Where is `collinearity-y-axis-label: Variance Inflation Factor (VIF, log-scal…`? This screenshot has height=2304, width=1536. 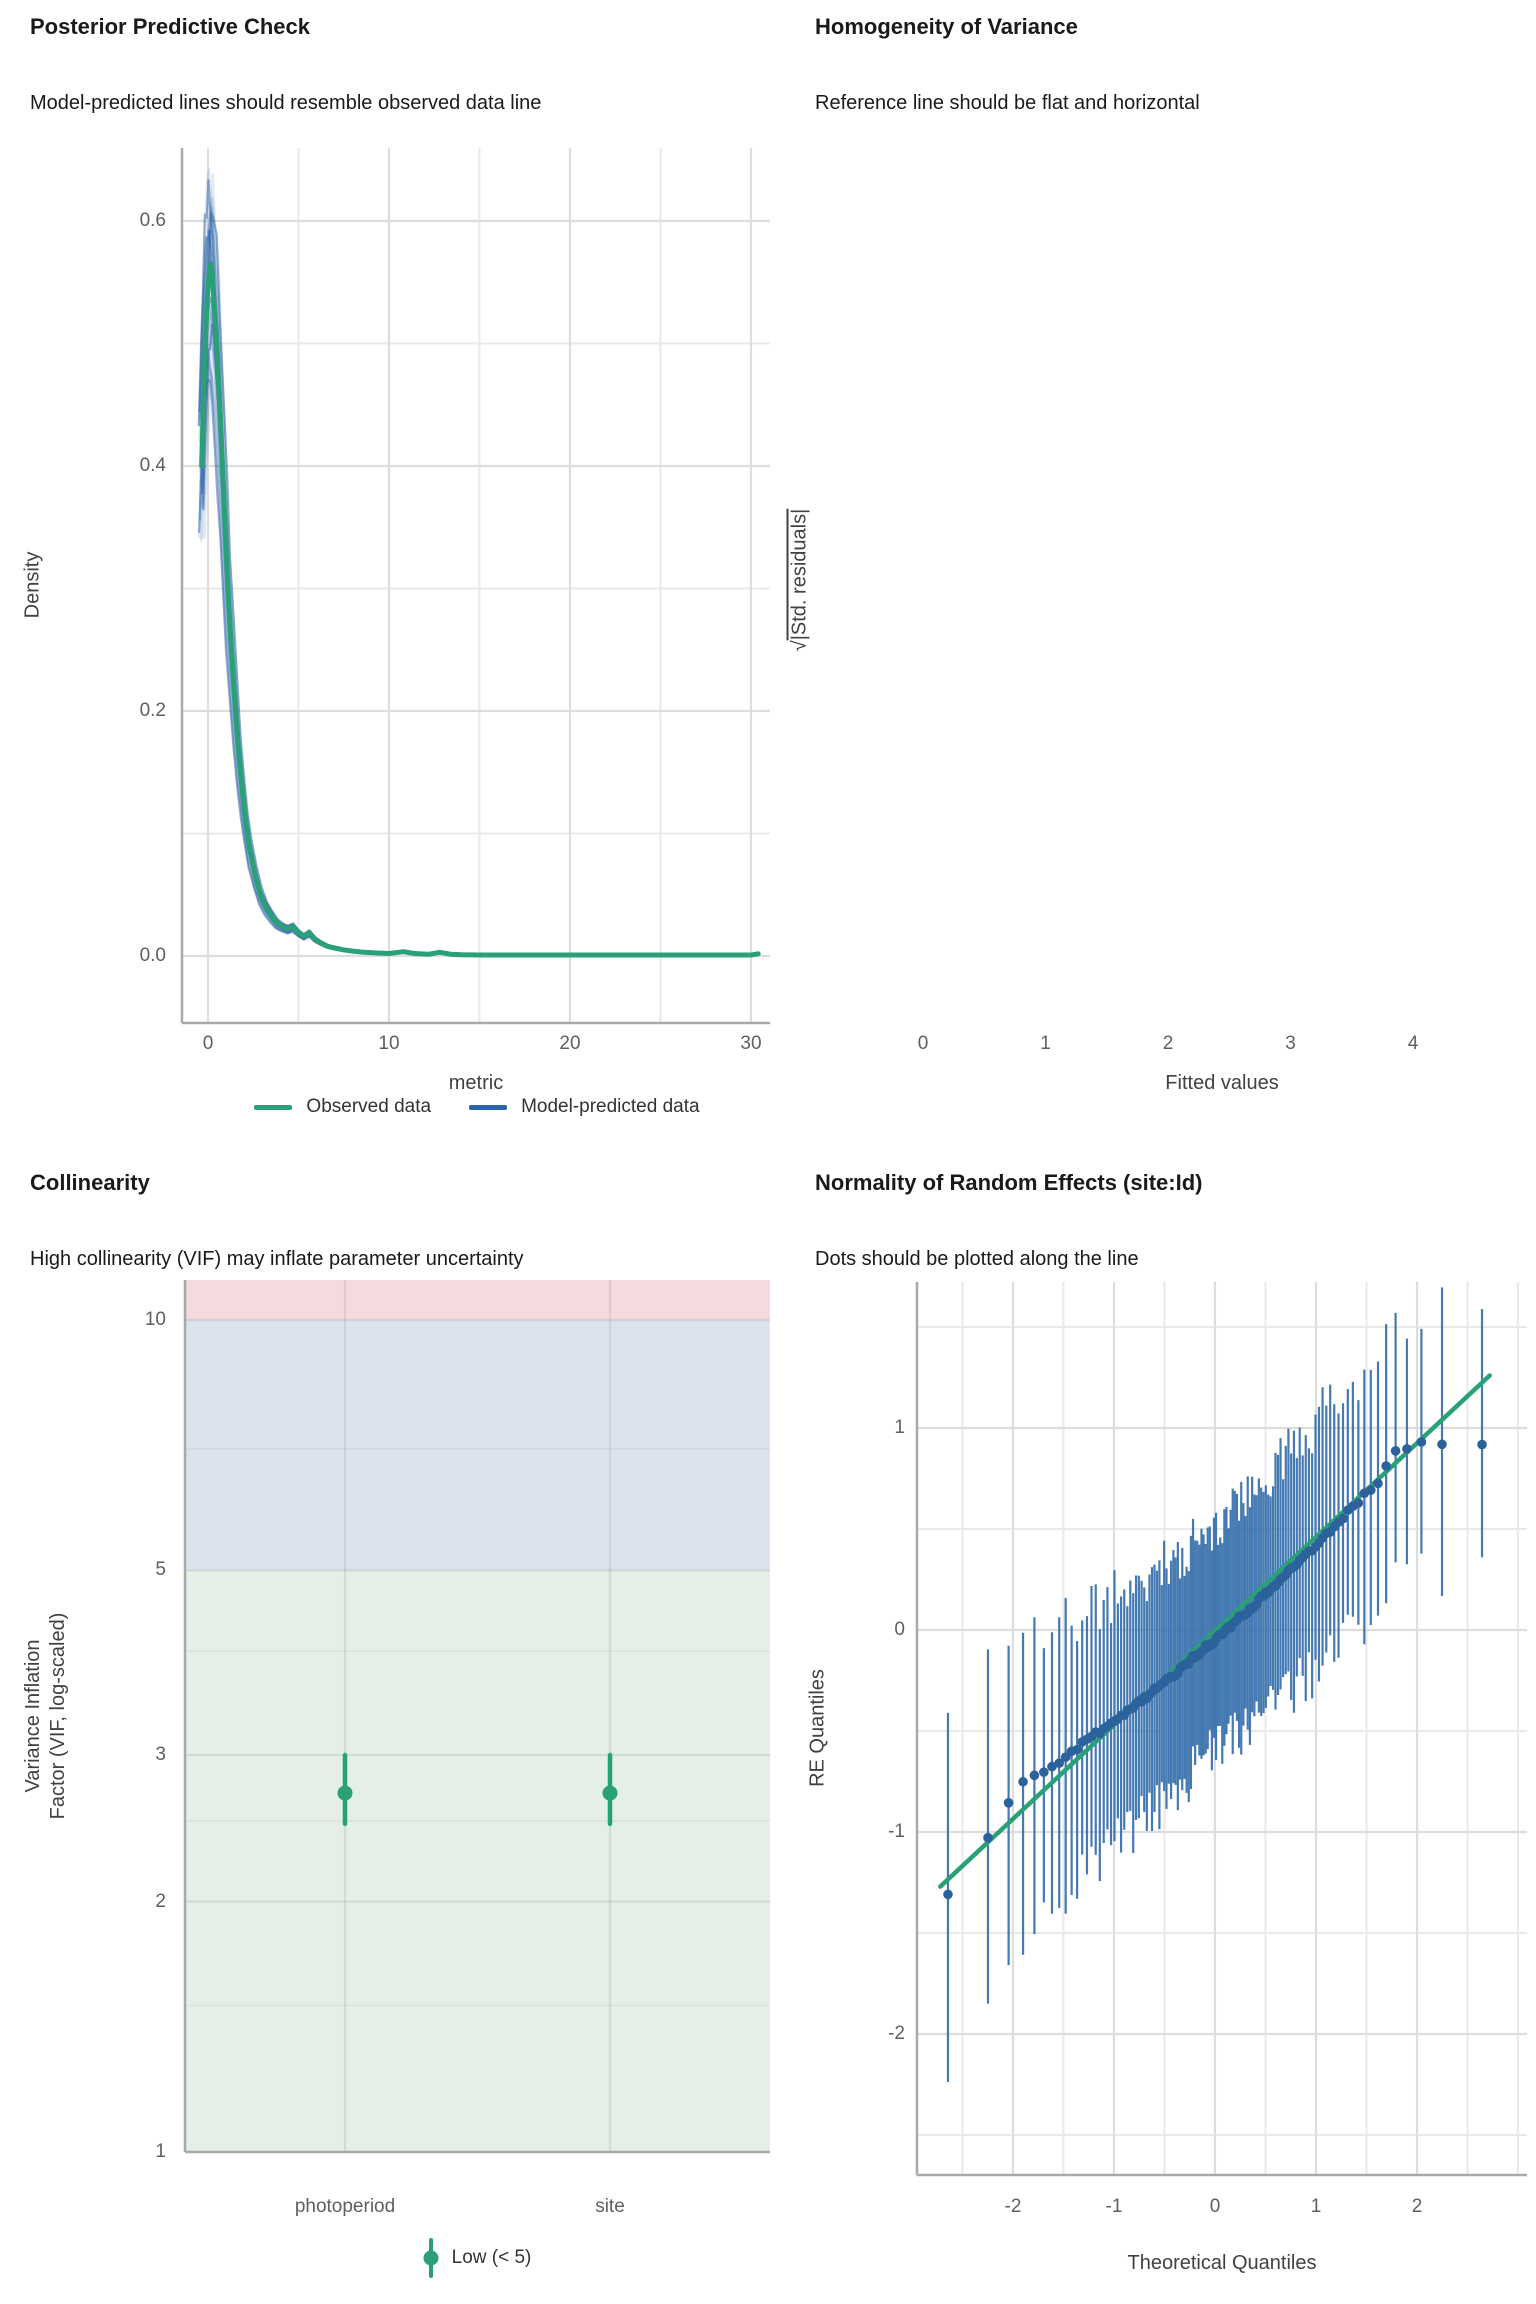
collinearity-y-axis-label: Variance Inflation Factor (VIF, log-scal… is located at coordinates (46, 1716).